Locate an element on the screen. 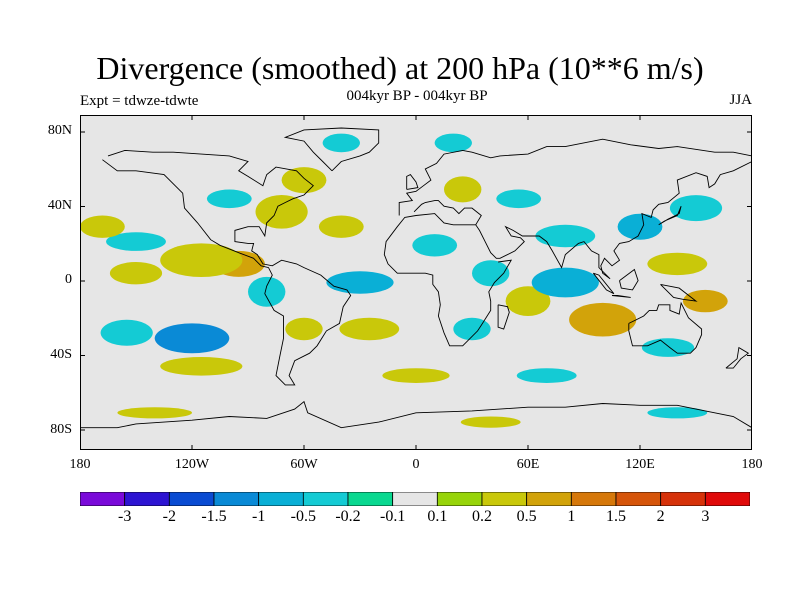 Image resolution: width=800 pixels, height=600 pixels. lat-tick-40s: 40S is located at coordinates (61, 354).